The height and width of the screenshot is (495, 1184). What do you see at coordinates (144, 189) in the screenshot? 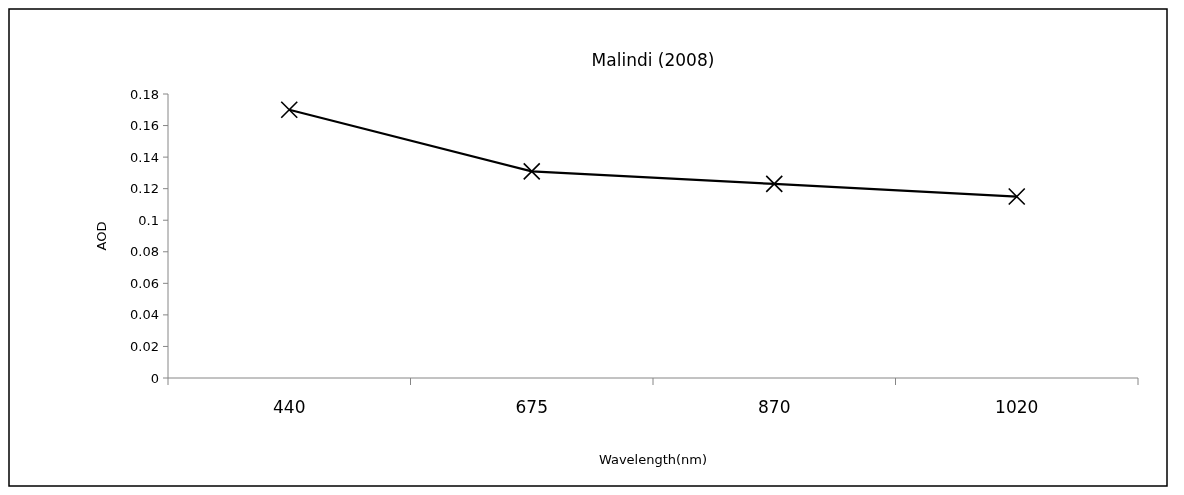
I see `y-tick-label: 0.12` at bounding box center [144, 189].